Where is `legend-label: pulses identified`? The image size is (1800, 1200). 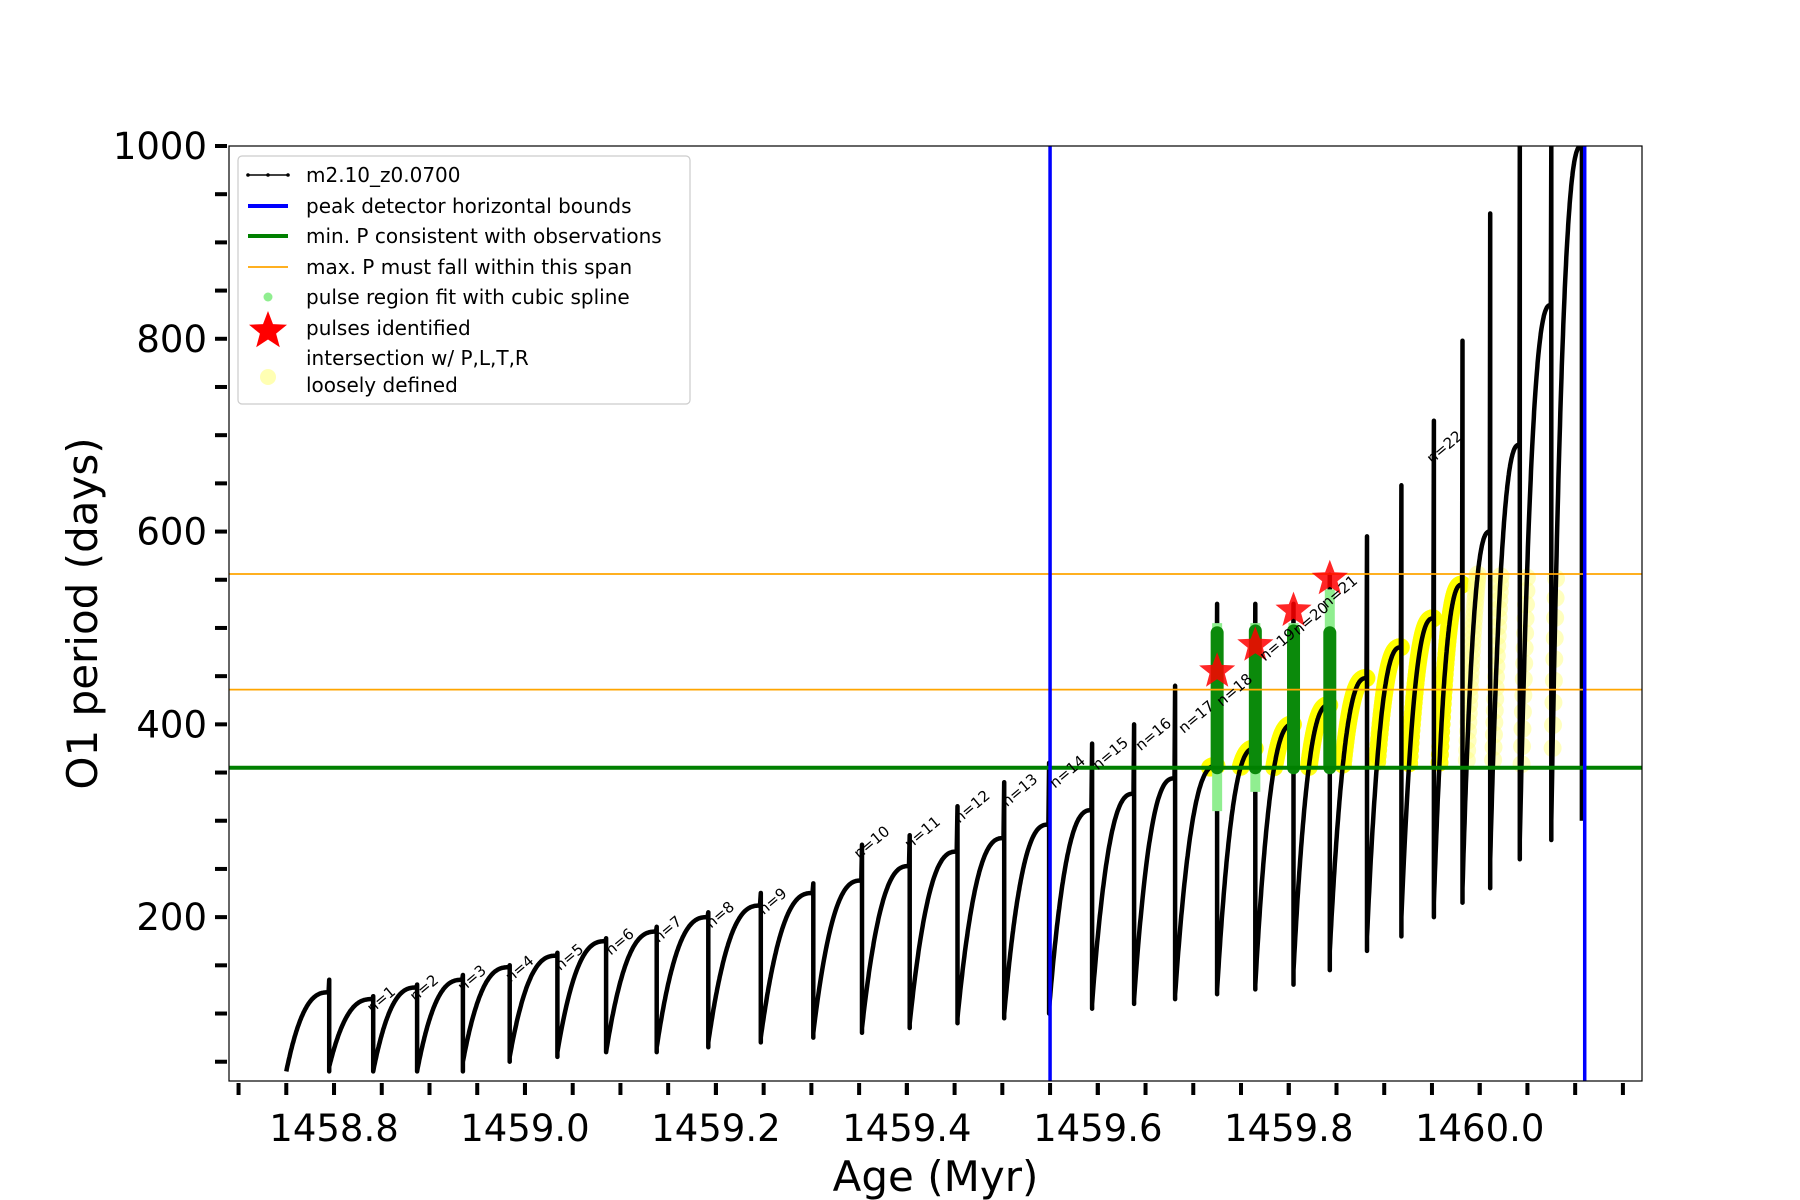
legend-label: pulses identified is located at coordinates (388, 328).